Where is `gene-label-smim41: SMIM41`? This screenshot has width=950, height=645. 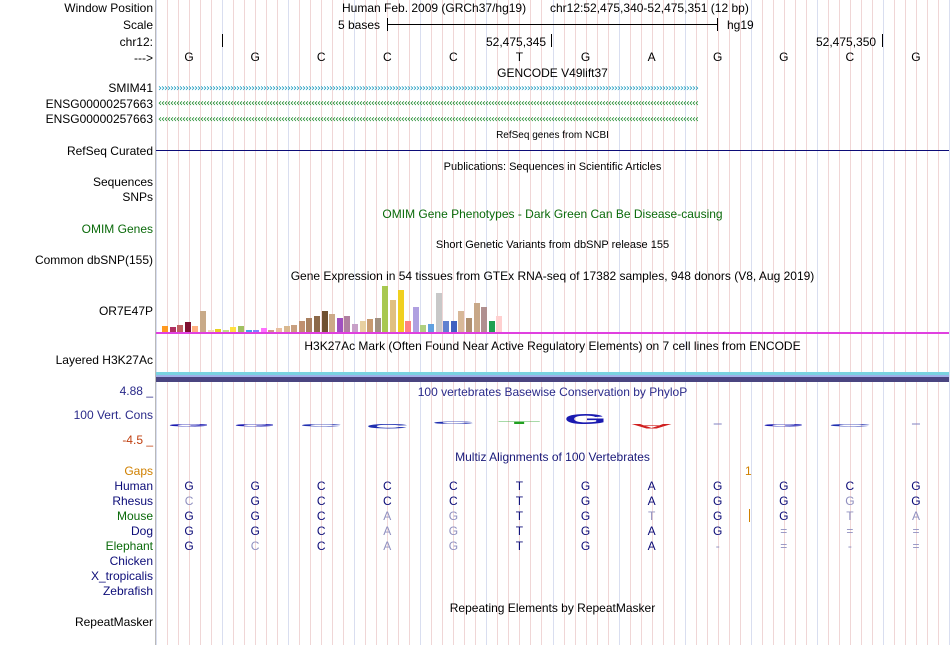
gene-label-smim41: SMIM41 is located at coordinates (130, 88).